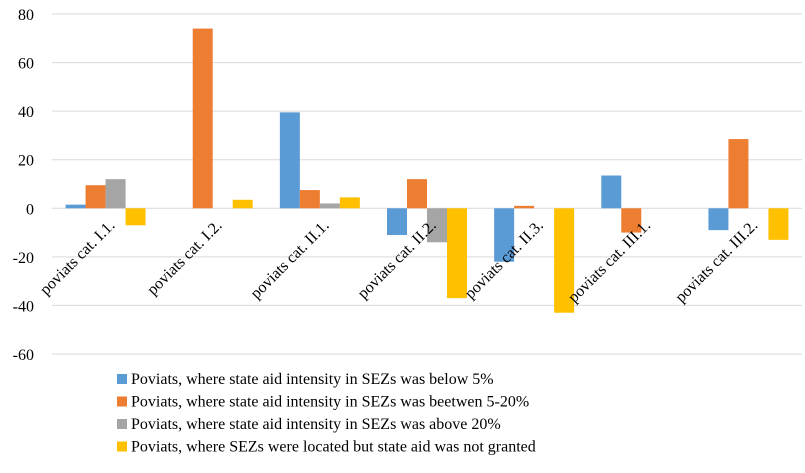  Describe the element at coordinates (26, 15) in the screenshot. I see `y-tick-label: 80` at that location.